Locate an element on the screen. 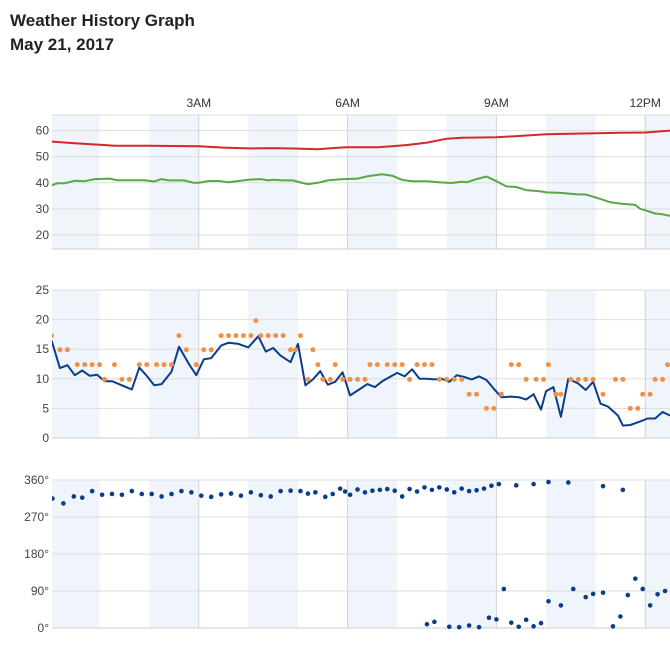  wind-speed-line is located at coordinates (361, 381).